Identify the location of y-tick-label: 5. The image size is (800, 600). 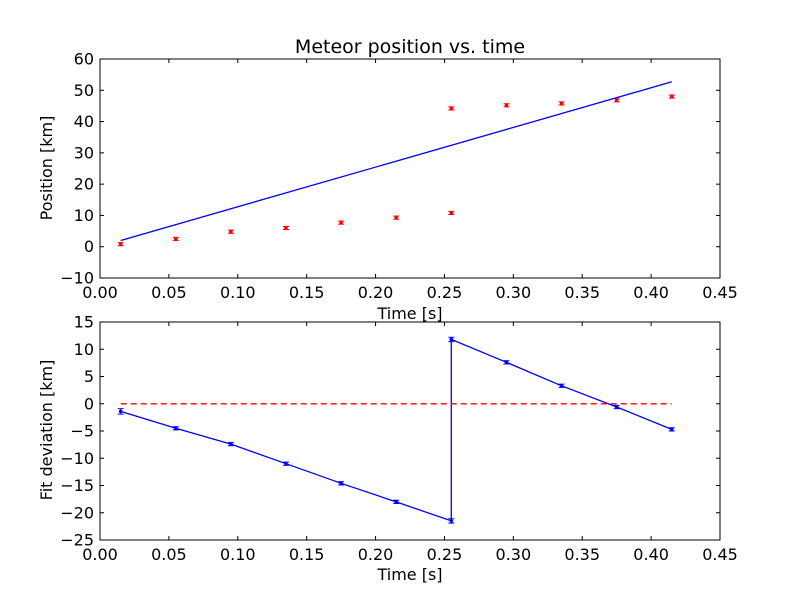
(89, 376).